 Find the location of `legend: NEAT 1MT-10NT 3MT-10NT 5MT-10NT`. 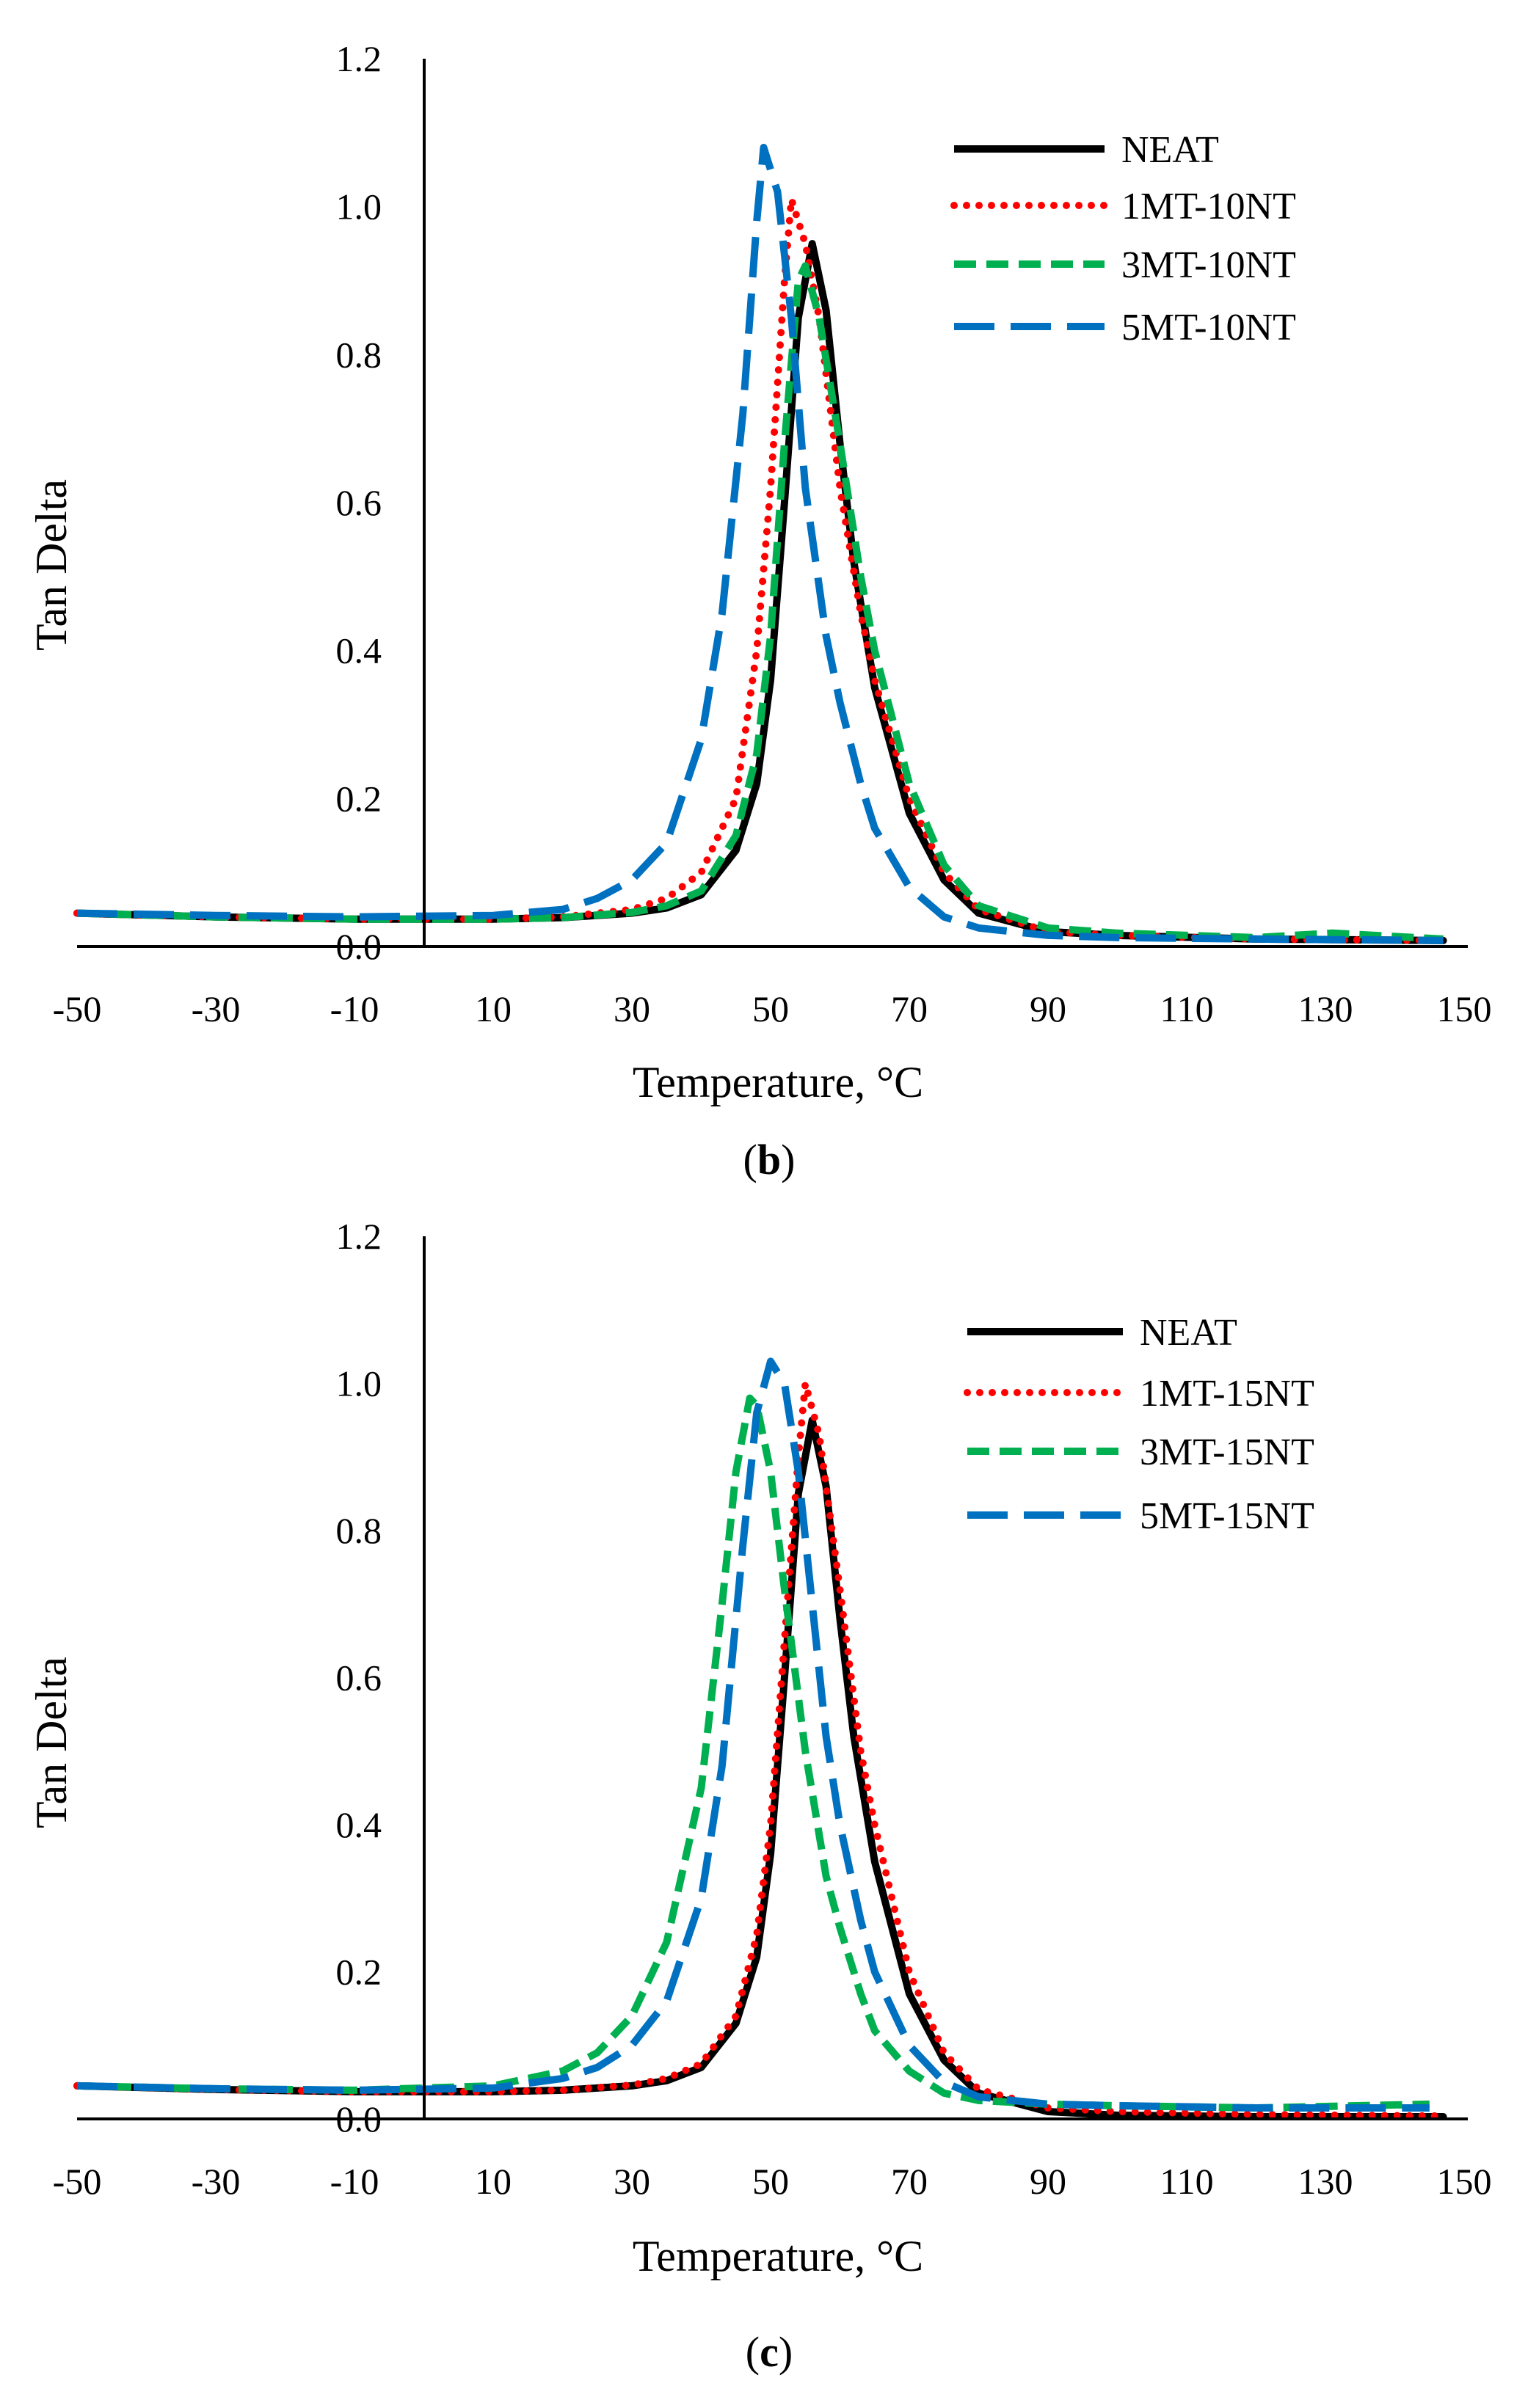

legend: NEAT 1MT-10NT 3MT-10NT 5MT-10NT is located at coordinates (1123, 239).